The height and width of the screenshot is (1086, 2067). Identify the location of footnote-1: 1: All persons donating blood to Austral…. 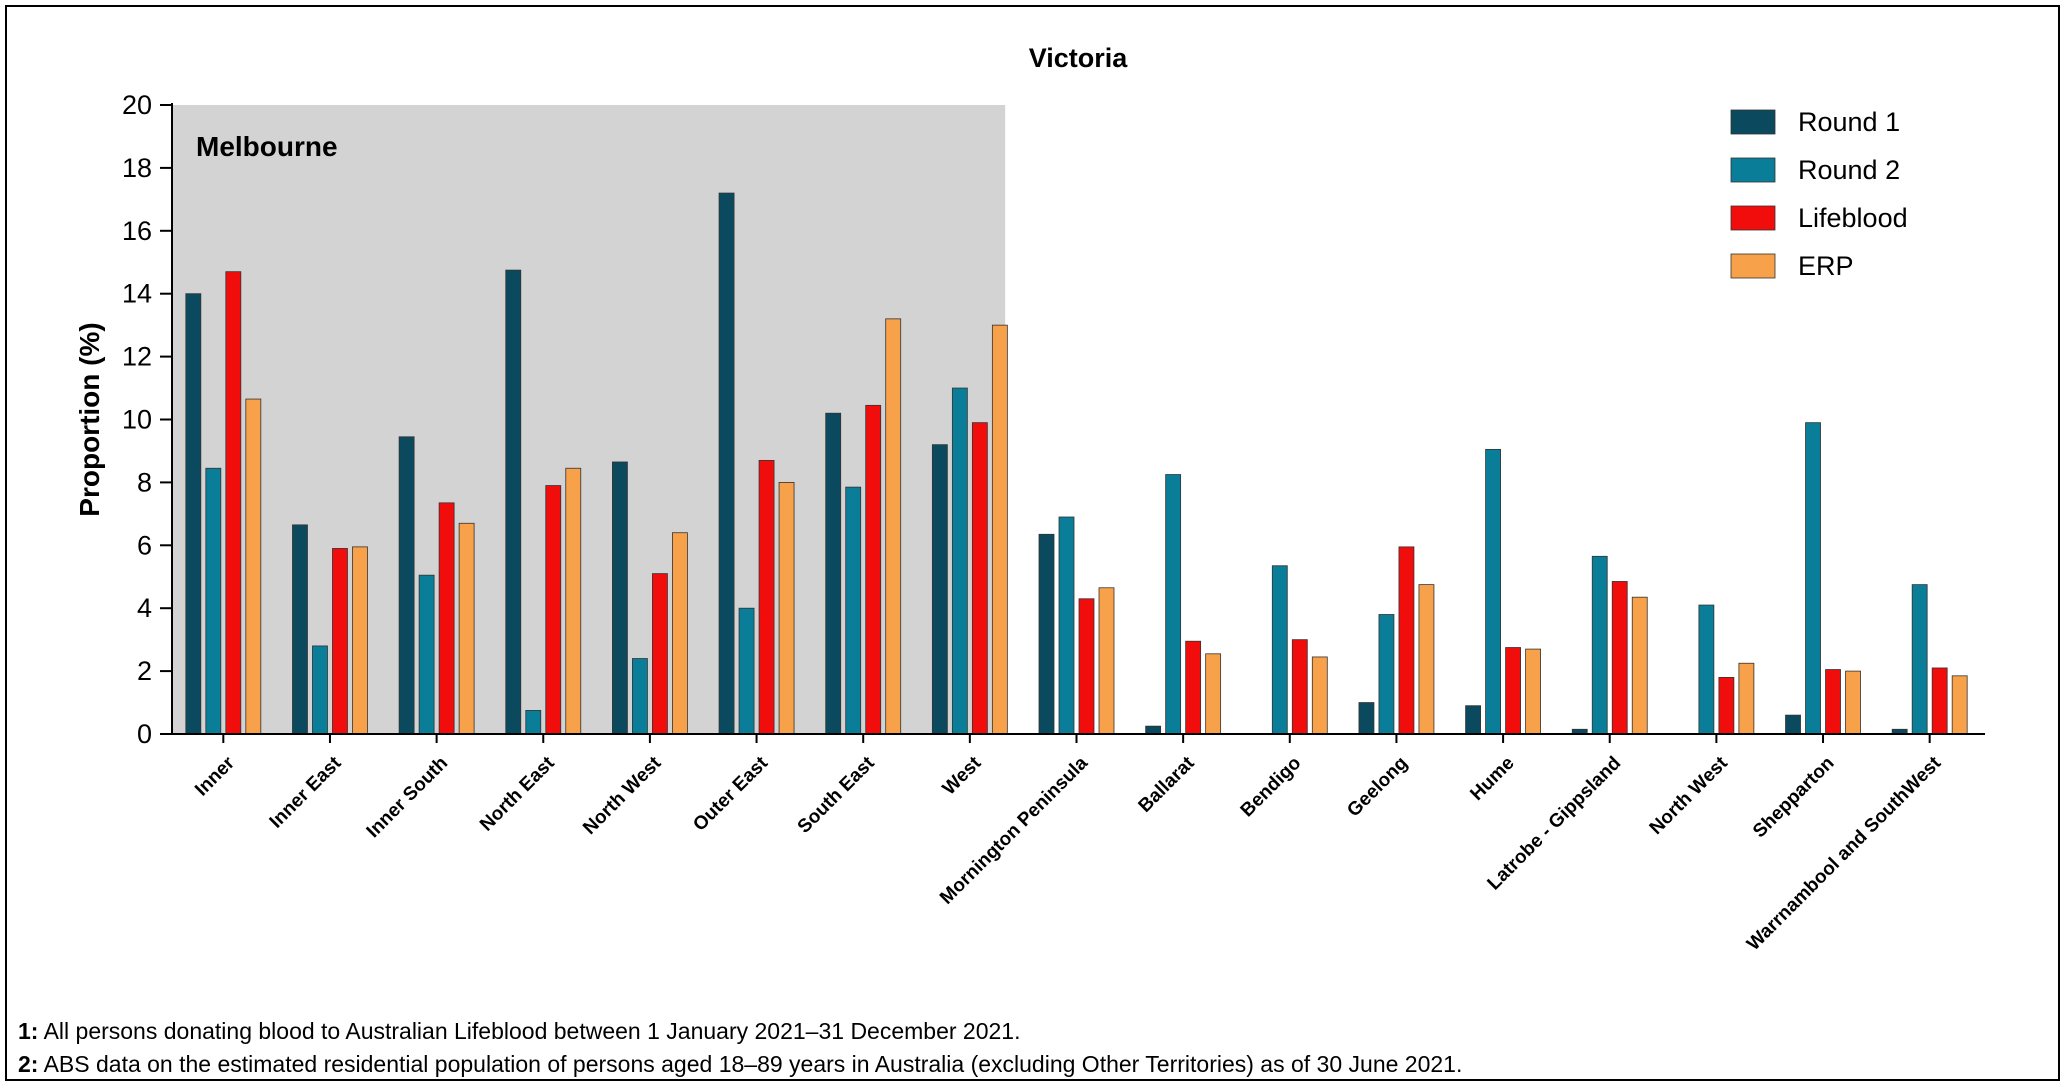
(740, 1031).